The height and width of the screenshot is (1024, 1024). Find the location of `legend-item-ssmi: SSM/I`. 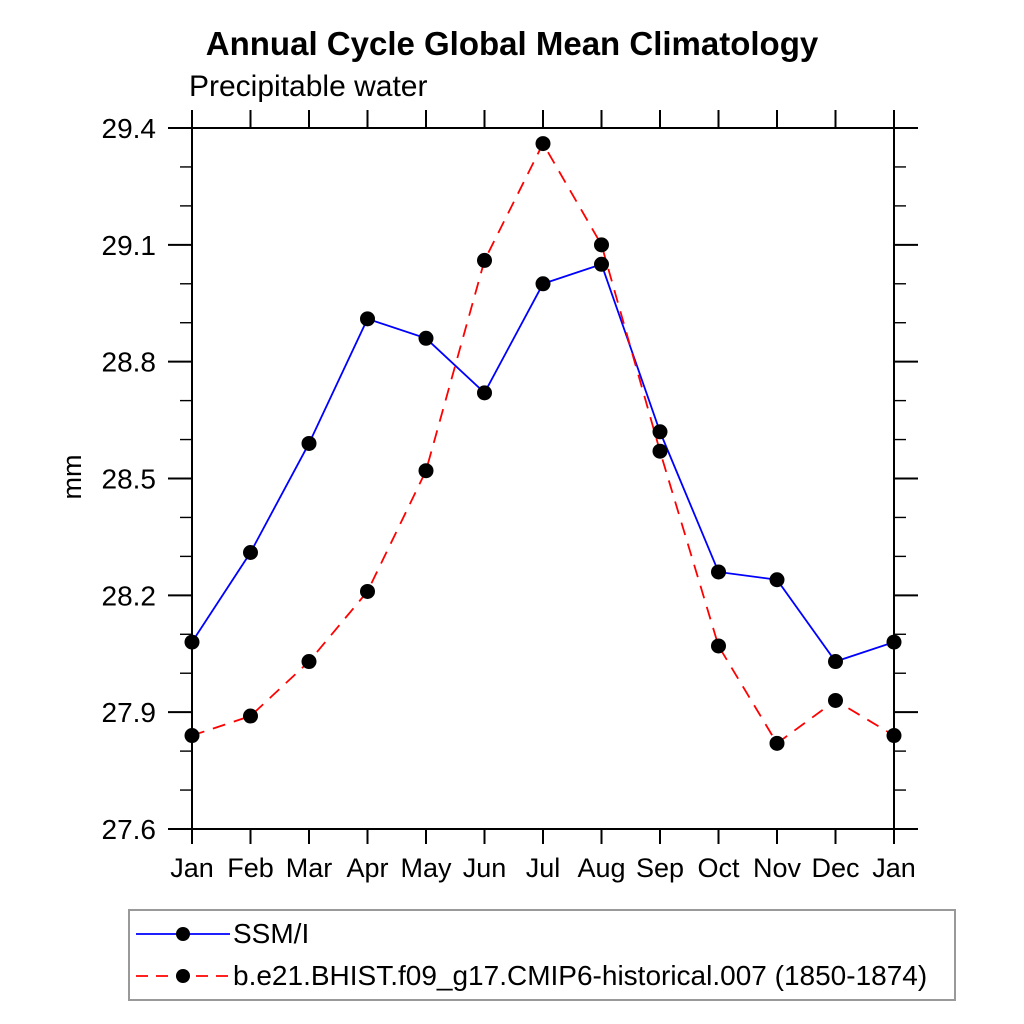

legend-item-ssmi: SSM/I is located at coordinates (543, 934).